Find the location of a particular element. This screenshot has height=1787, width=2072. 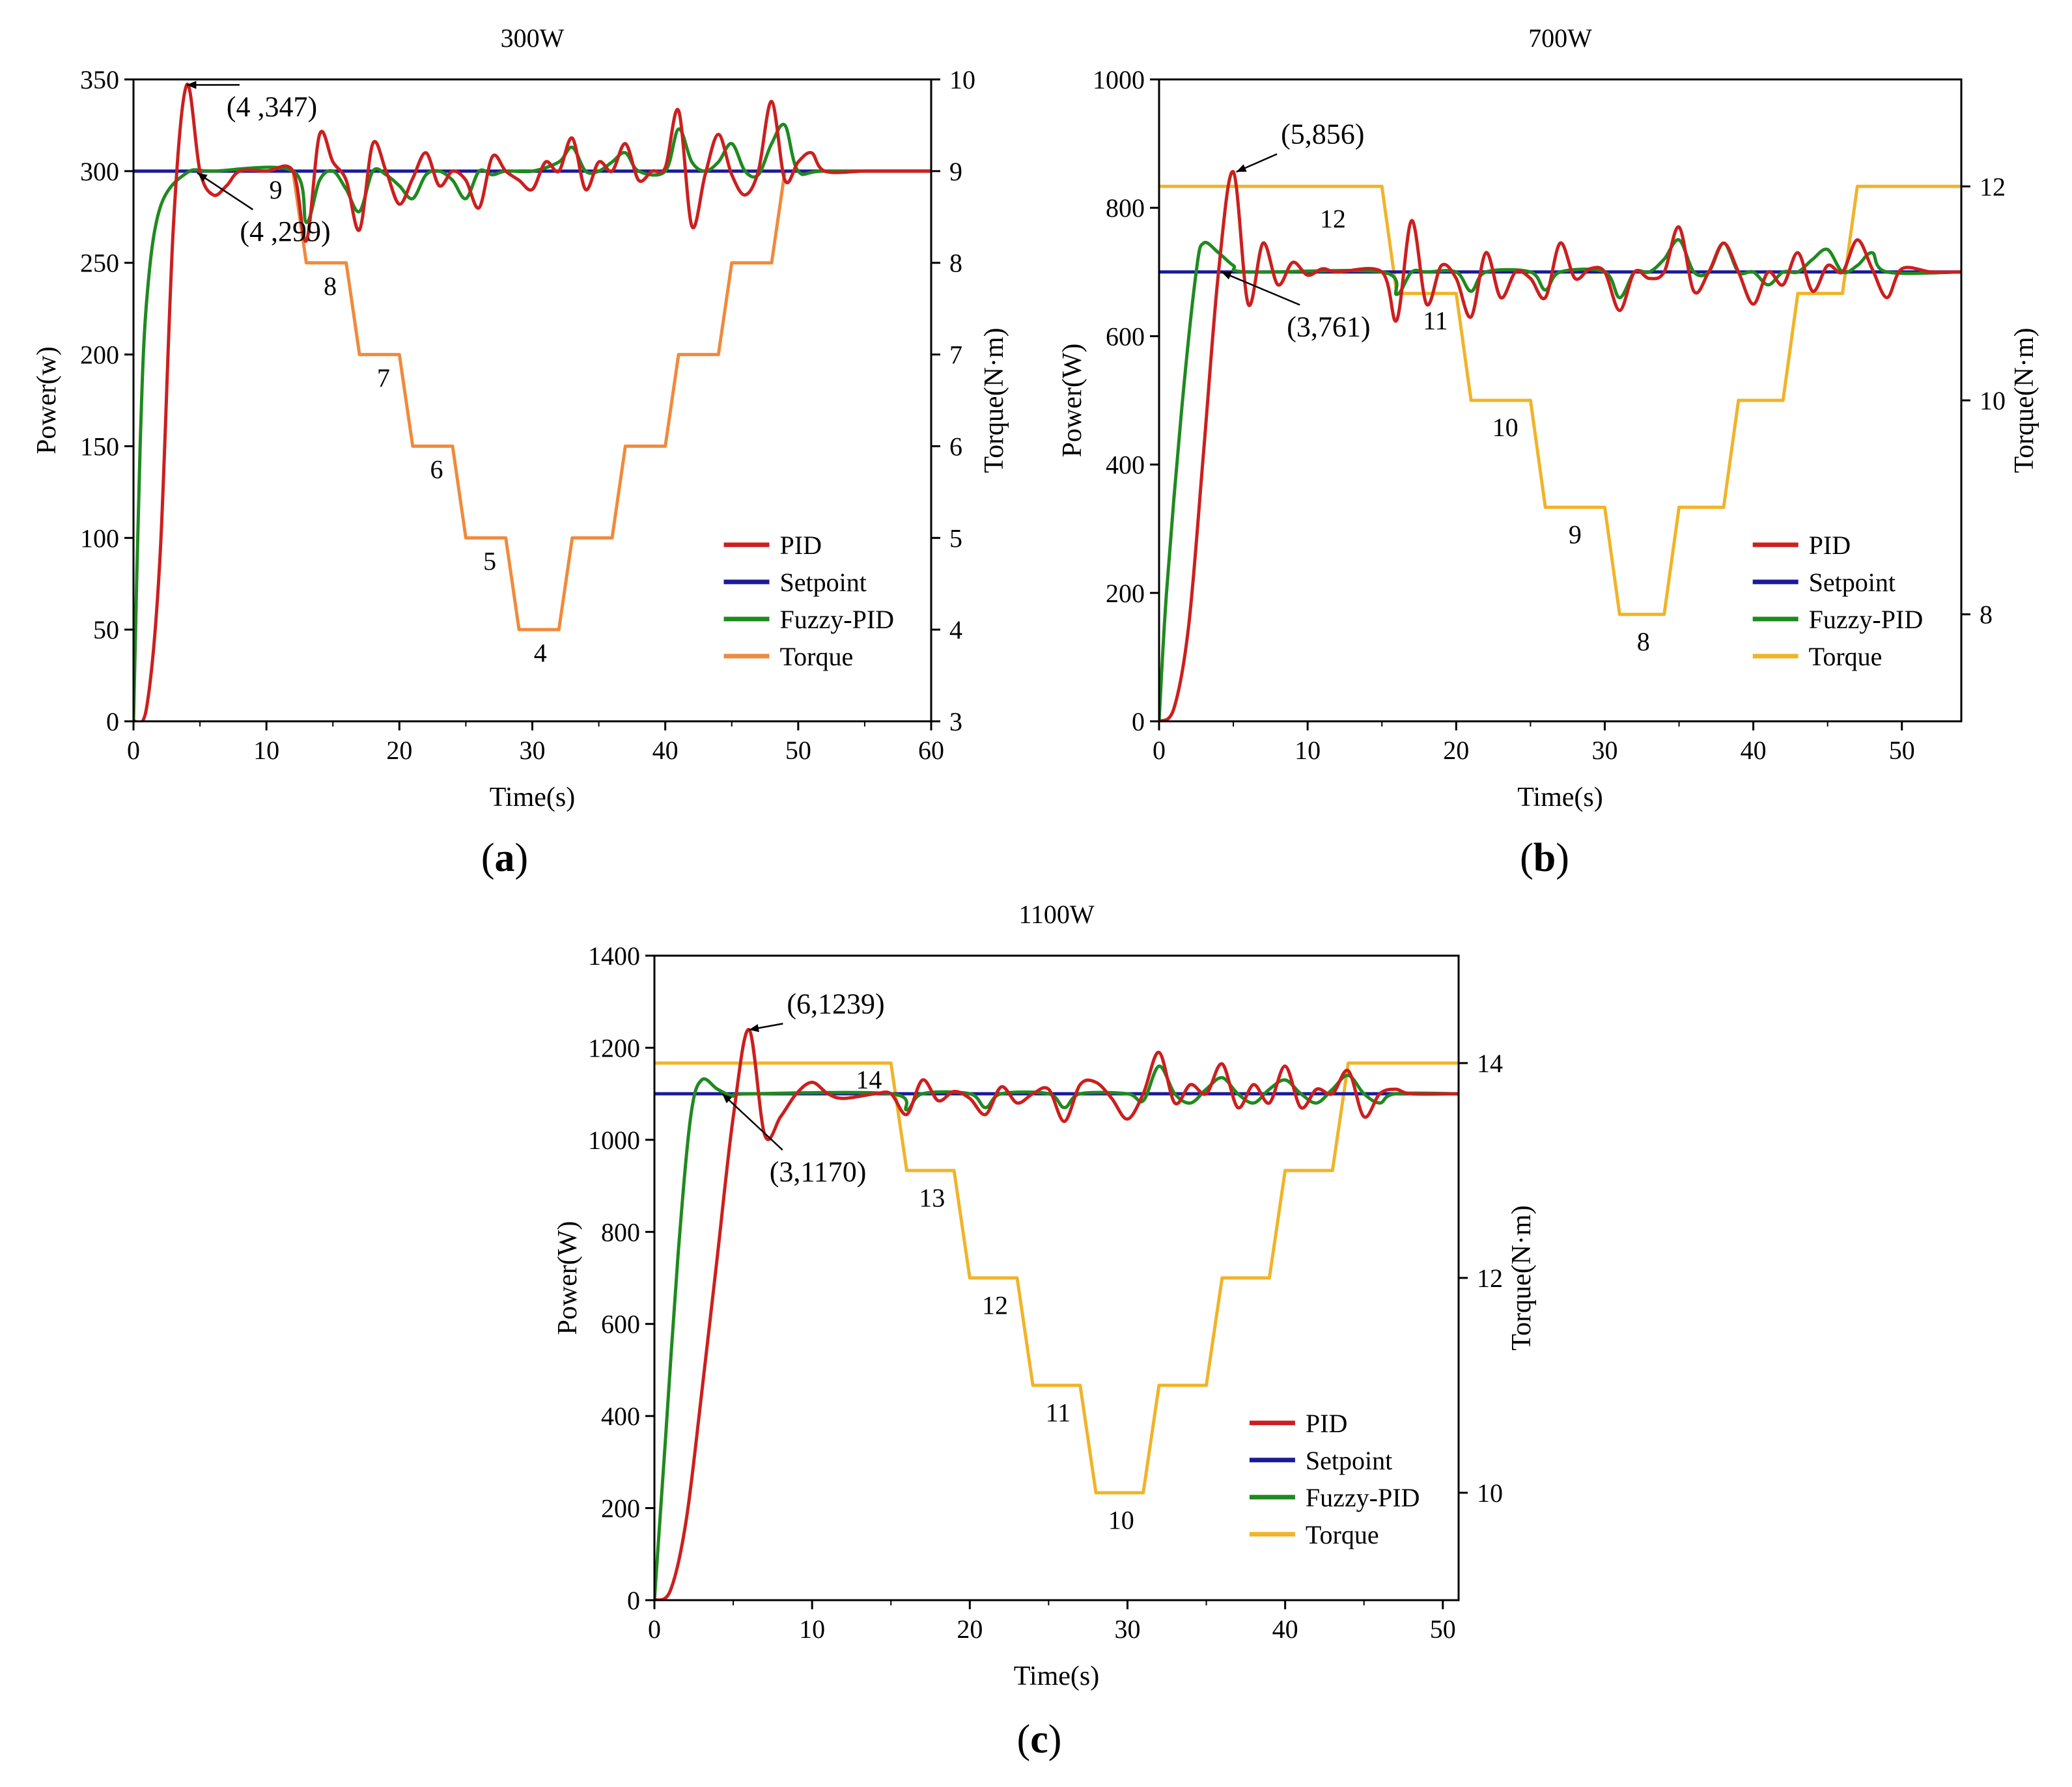

torque-step-label: 7 is located at coordinates (383, 378).